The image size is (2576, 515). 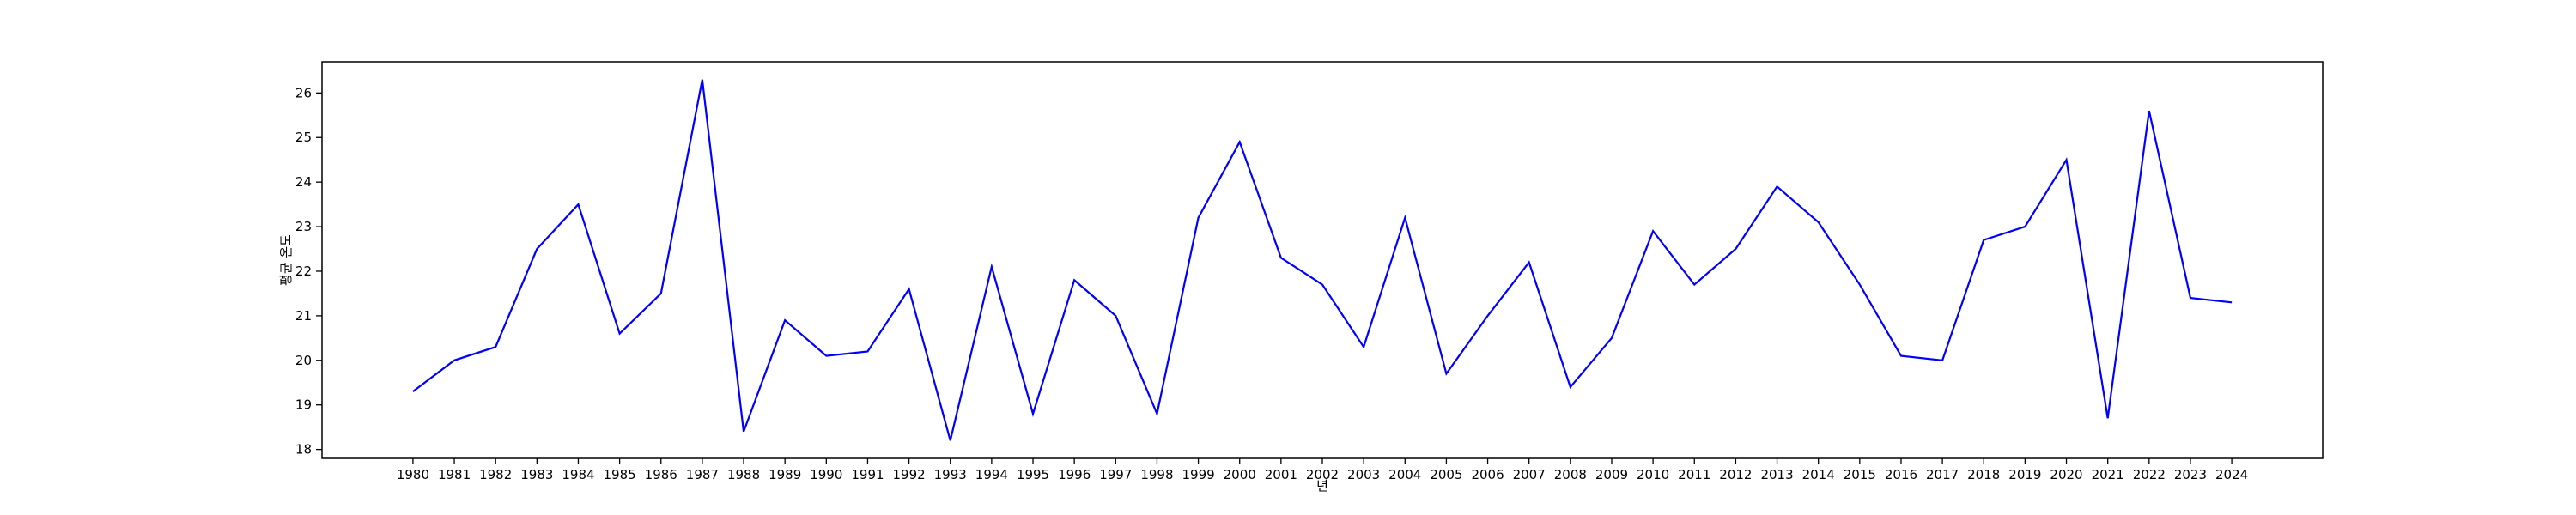 I want to click on x-tick-label: 2003, so click(x=1363, y=474).